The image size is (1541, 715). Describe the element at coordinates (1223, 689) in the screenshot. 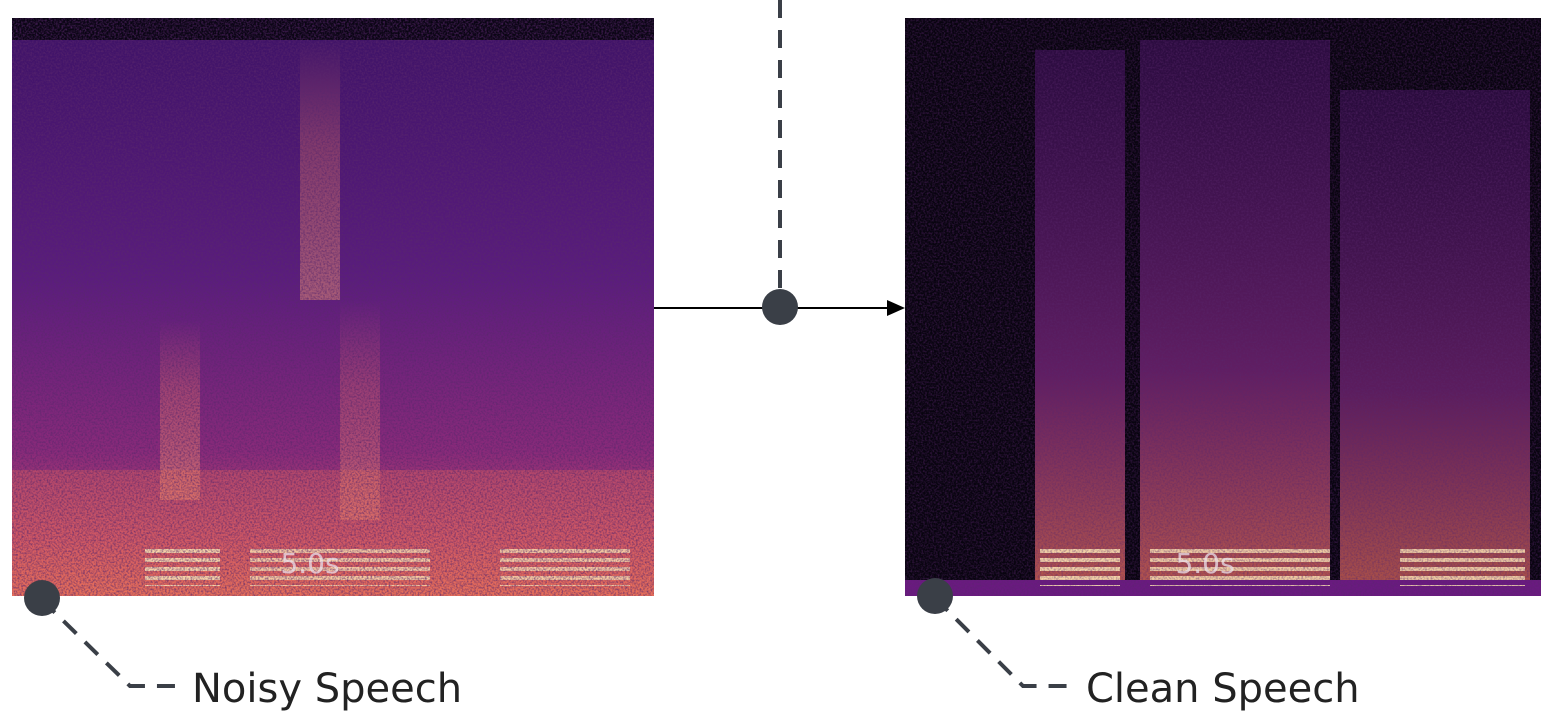

I see `panel-label: Clean Speech` at that location.